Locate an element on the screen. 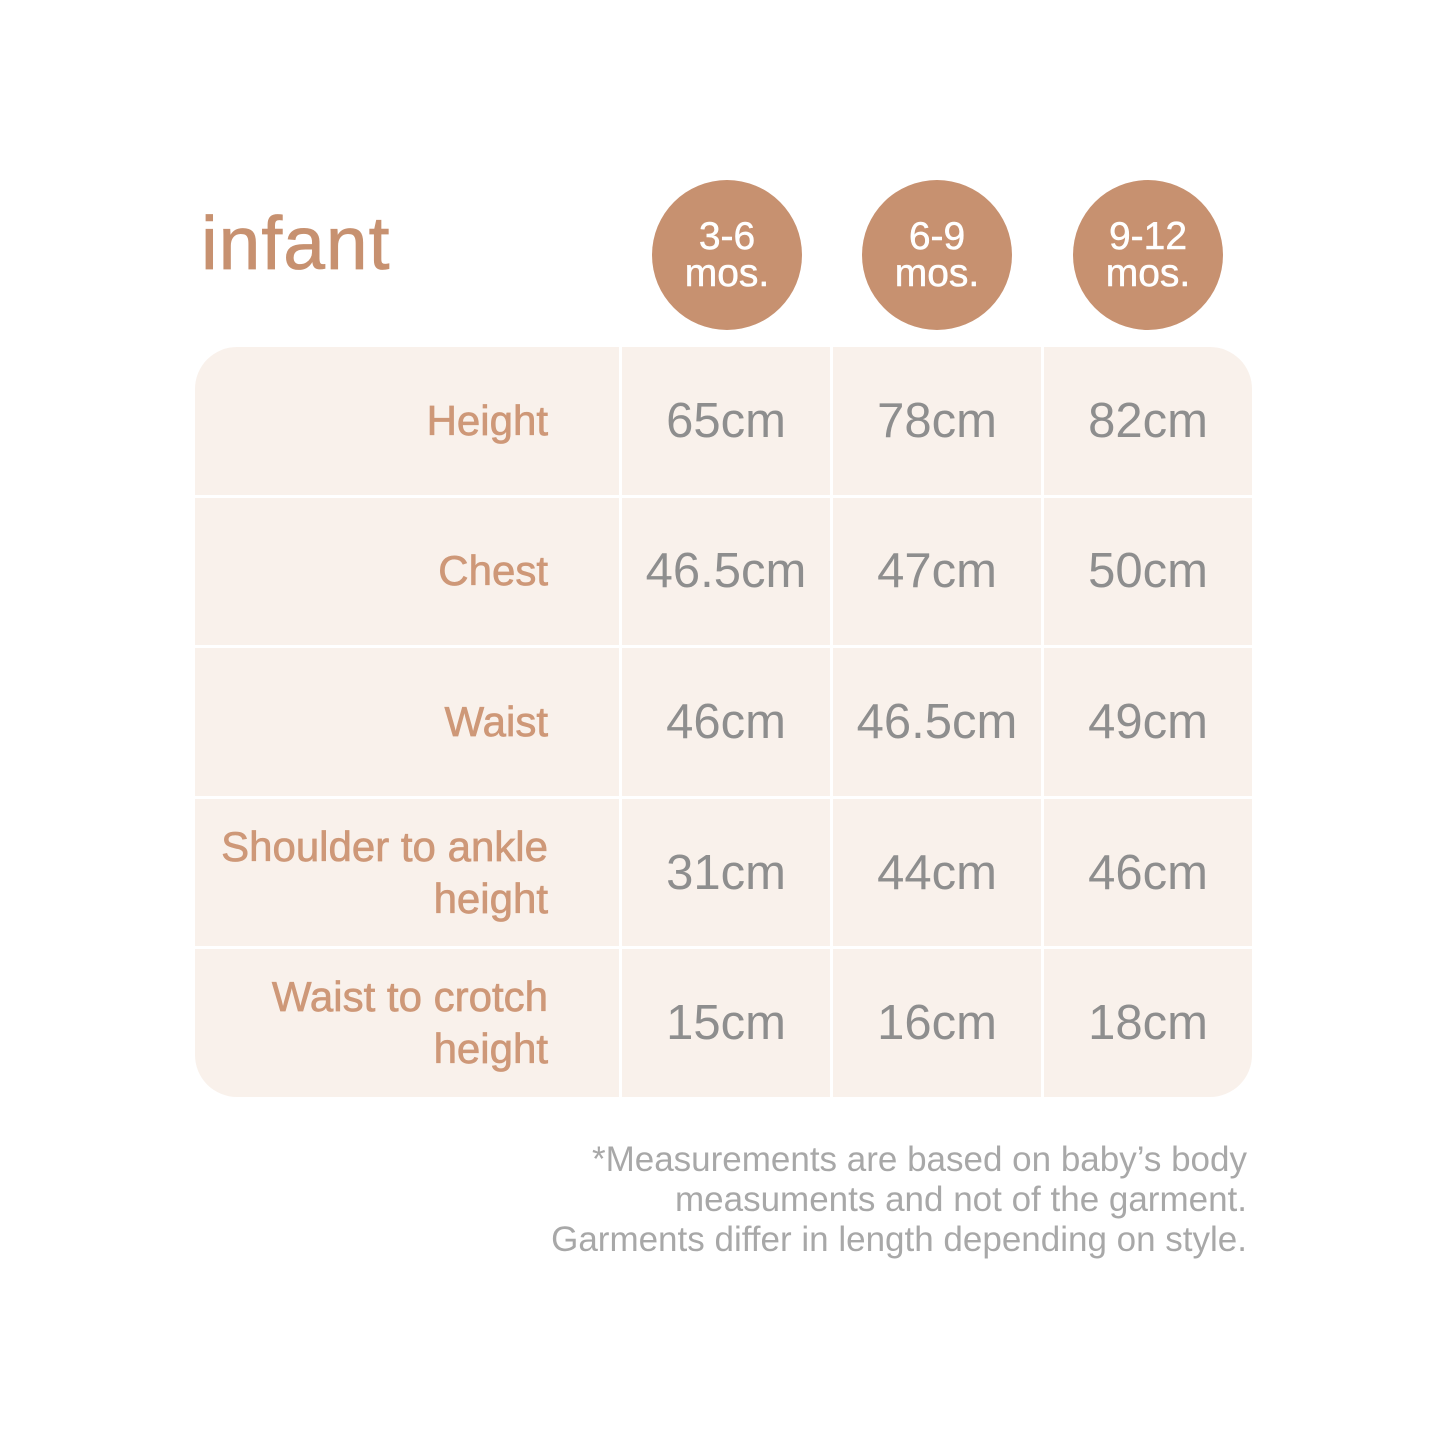  size-value-cell: 31cm is located at coordinates (726, 872).